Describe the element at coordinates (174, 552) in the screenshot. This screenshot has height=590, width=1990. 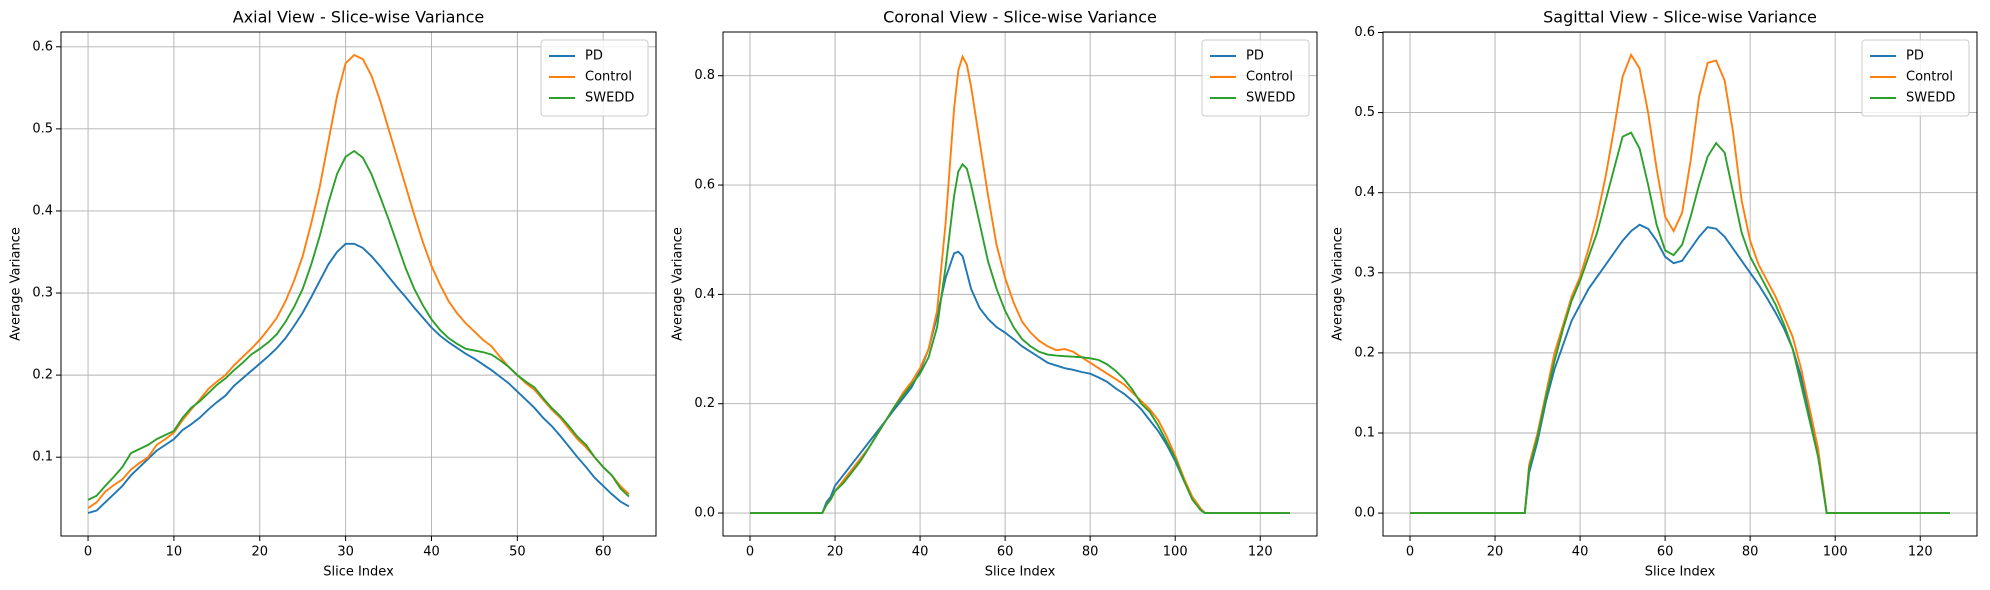
I see `x-tick-label: 10` at that location.